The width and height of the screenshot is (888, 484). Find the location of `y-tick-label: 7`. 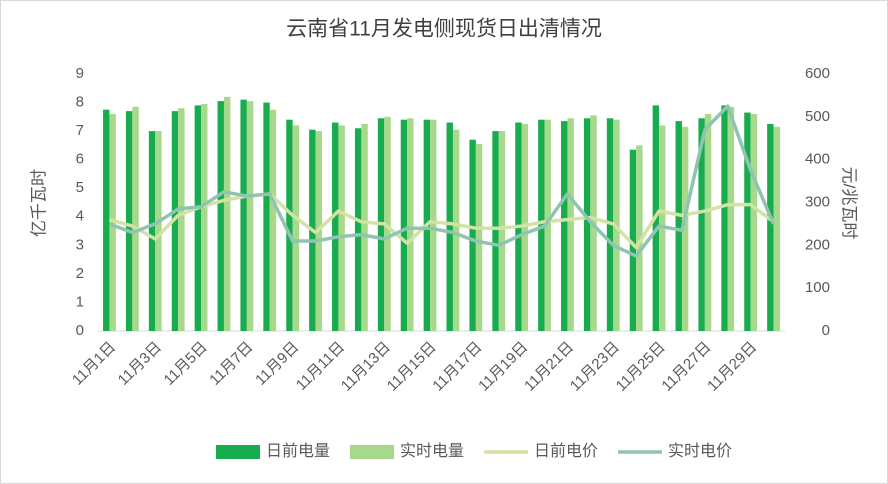

y-tick-label: 7 is located at coordinates (80, 130).